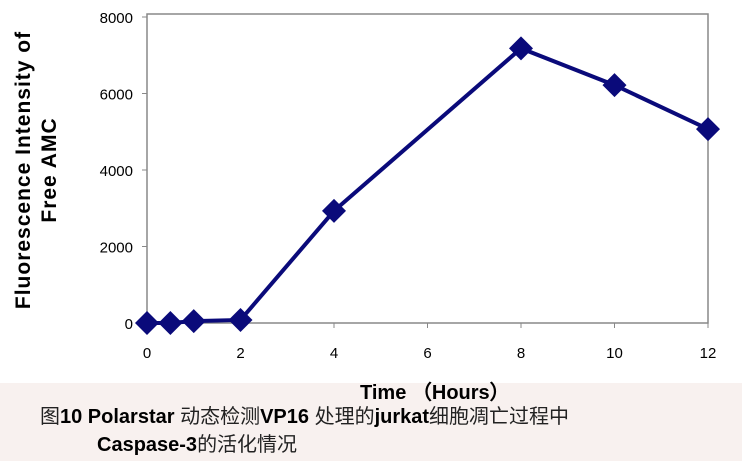 This screenshot has height=461, width=742. What do you see at coordinates (116, 18) in the screenshot?
I see `y-tick-label: 8000` at bounding box center [116, 18].